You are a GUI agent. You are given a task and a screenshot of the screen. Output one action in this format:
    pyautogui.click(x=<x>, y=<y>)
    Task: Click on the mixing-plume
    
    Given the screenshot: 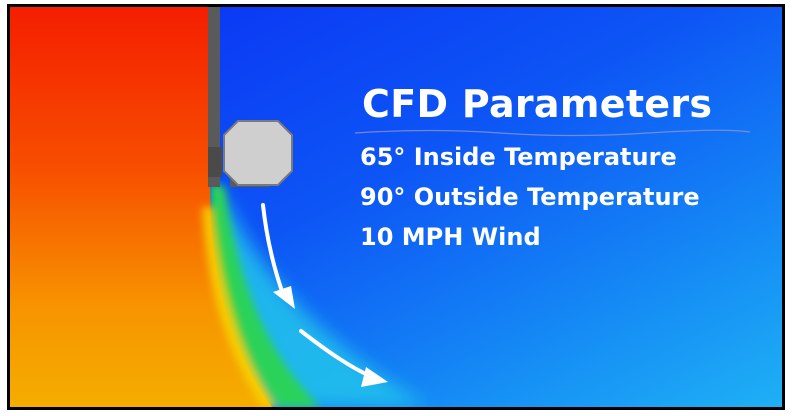 What is the action you would take?
    pyautogui.click(x=265, y=294)
    